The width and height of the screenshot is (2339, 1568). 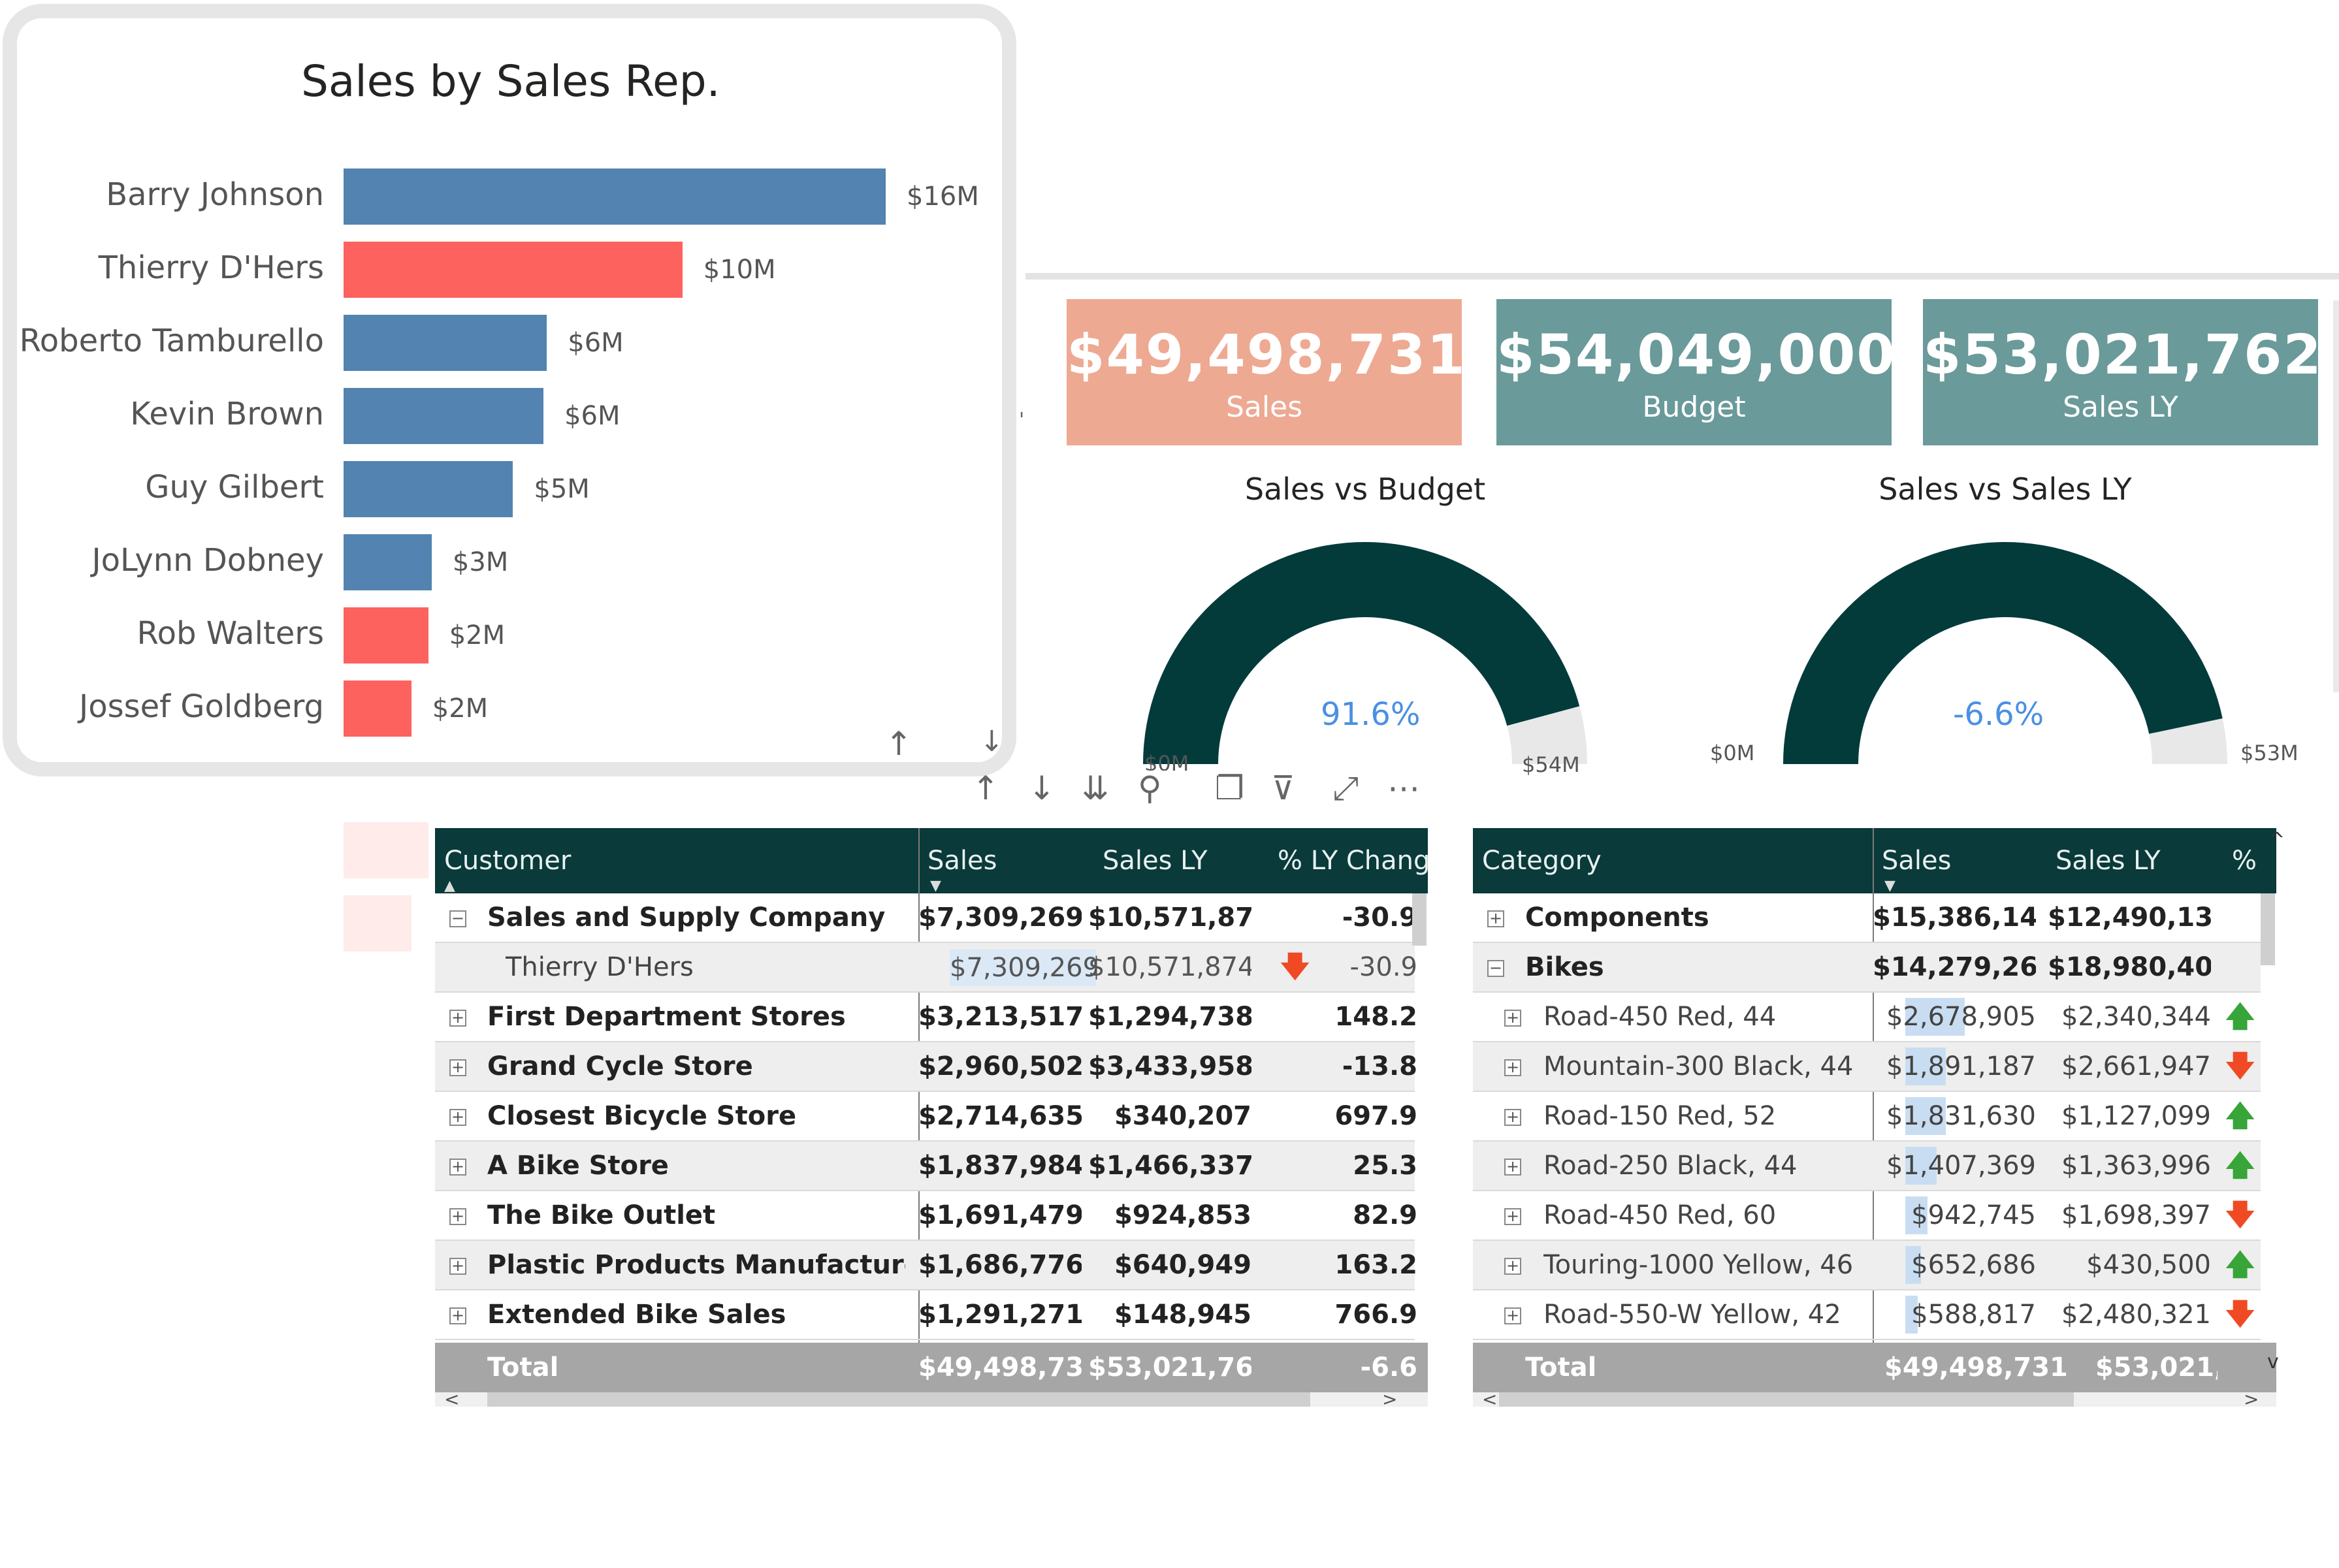 I want to click on category-name: Components, so click(x=1617, y=918).